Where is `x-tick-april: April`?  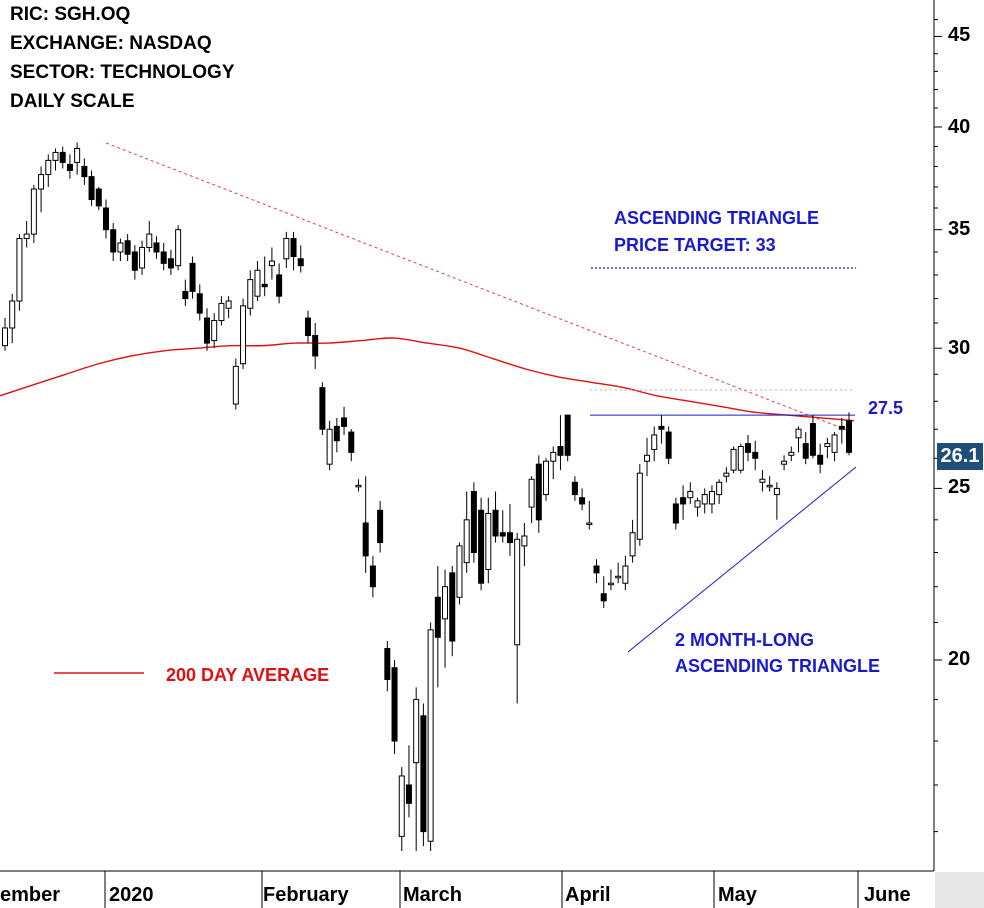 x-tick-april: April is located at coordinates (588, 895).